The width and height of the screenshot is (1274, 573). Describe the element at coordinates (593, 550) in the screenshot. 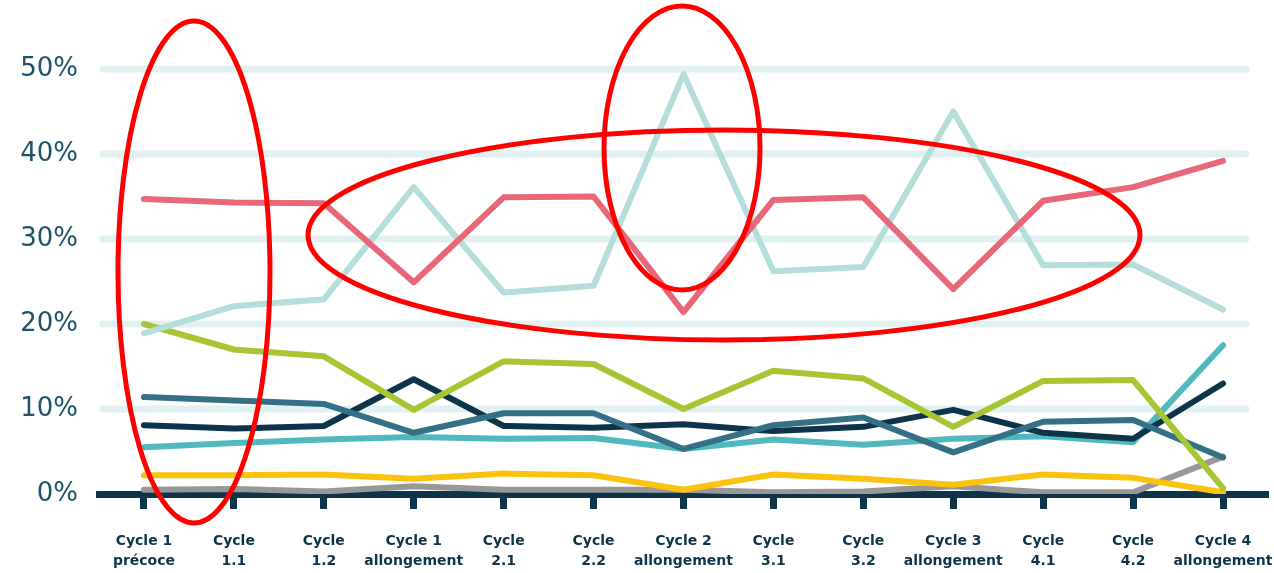

I see `x-tick-label: Cycle 2.2` at that location.